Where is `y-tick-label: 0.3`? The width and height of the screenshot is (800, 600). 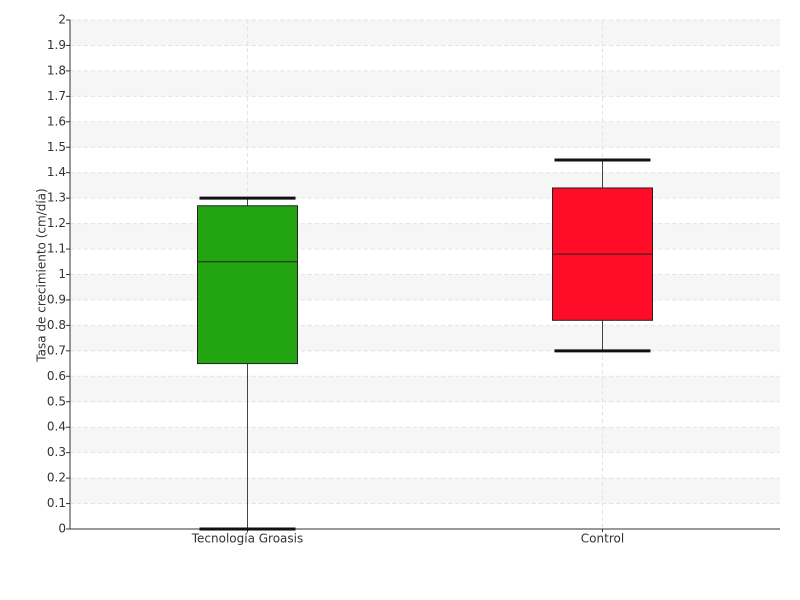 y-tick-label: 0.3 is located at coordinates (56, 452).